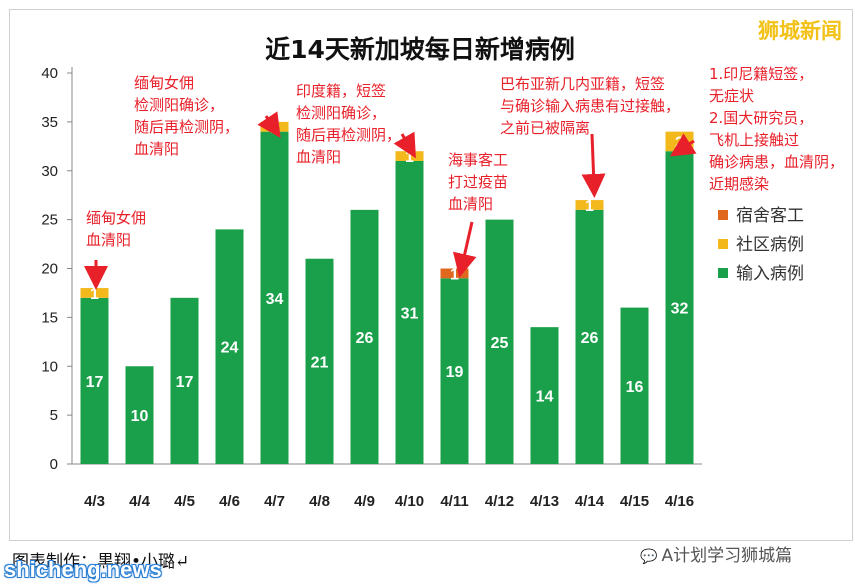 The height and width of the screenshot is (587, 855). I want to click on y-tick-label: 30, so click(49, 171).